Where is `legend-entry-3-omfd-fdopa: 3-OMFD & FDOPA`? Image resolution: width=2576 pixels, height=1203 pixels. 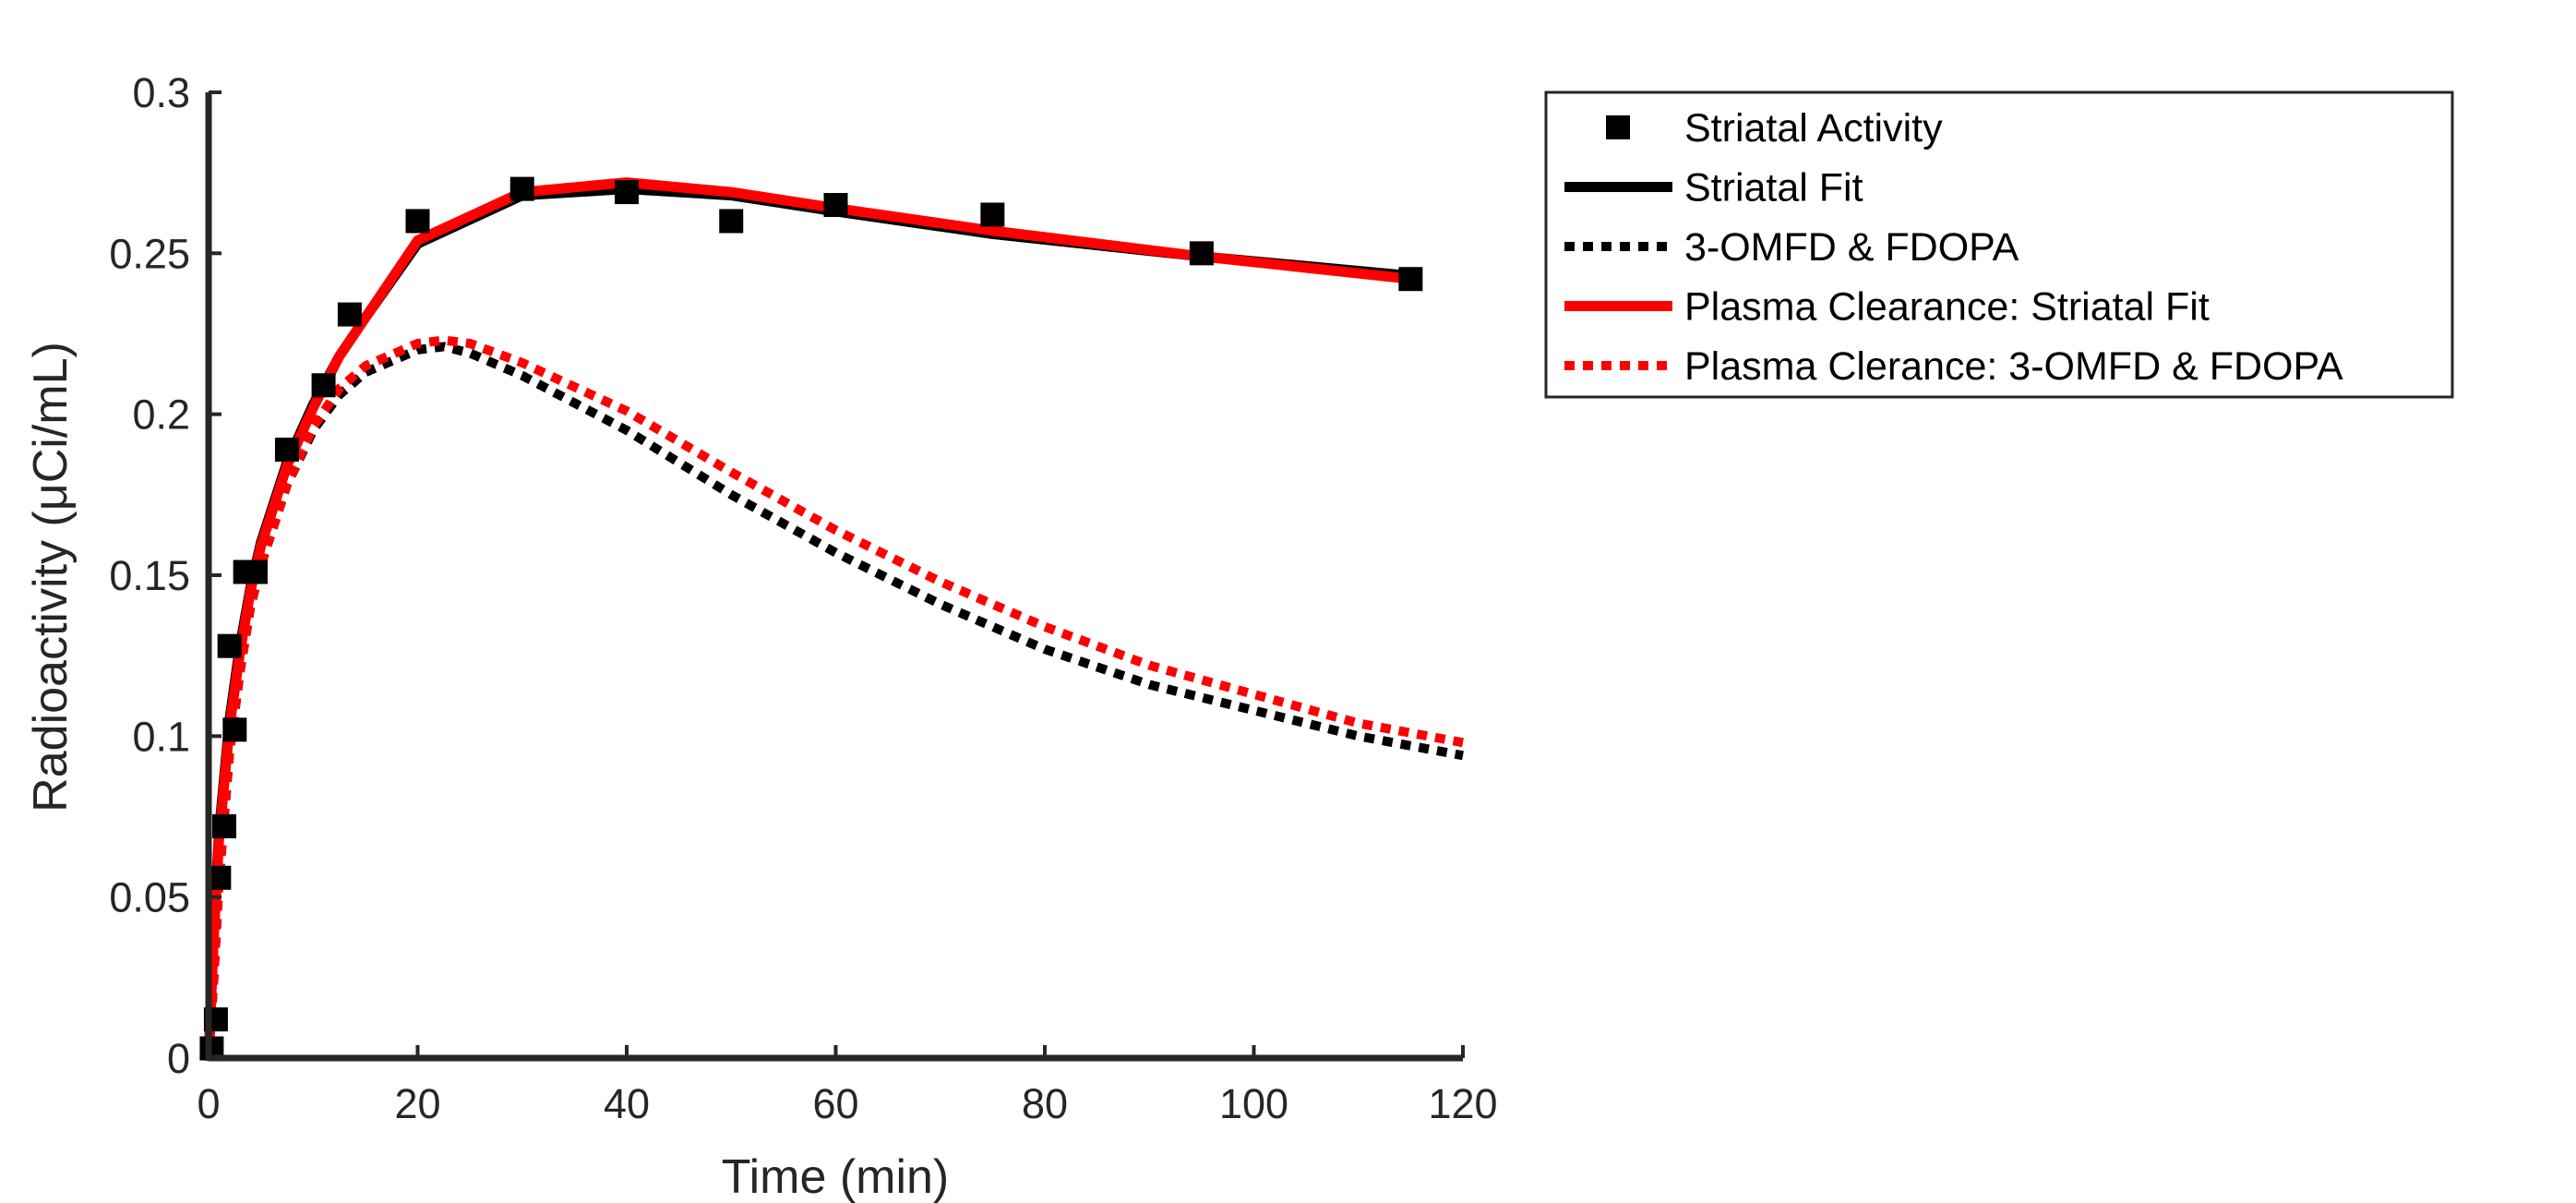 legend-entry-3-omfd-fdopa: 3-OMFD & FDOPA is located at coordinates (1792, 247).